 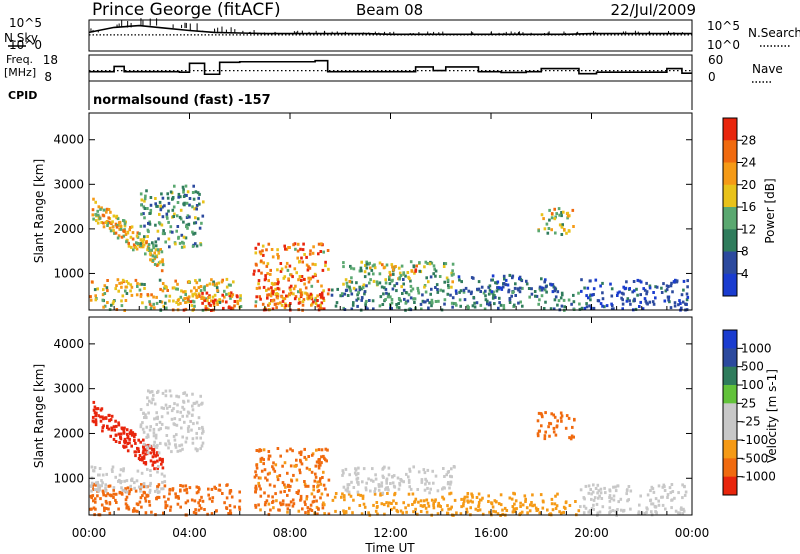 What do you see at coordinates (390, 30) in the screenshot?
I see `nsky-line` at bounding box center [390, 30].